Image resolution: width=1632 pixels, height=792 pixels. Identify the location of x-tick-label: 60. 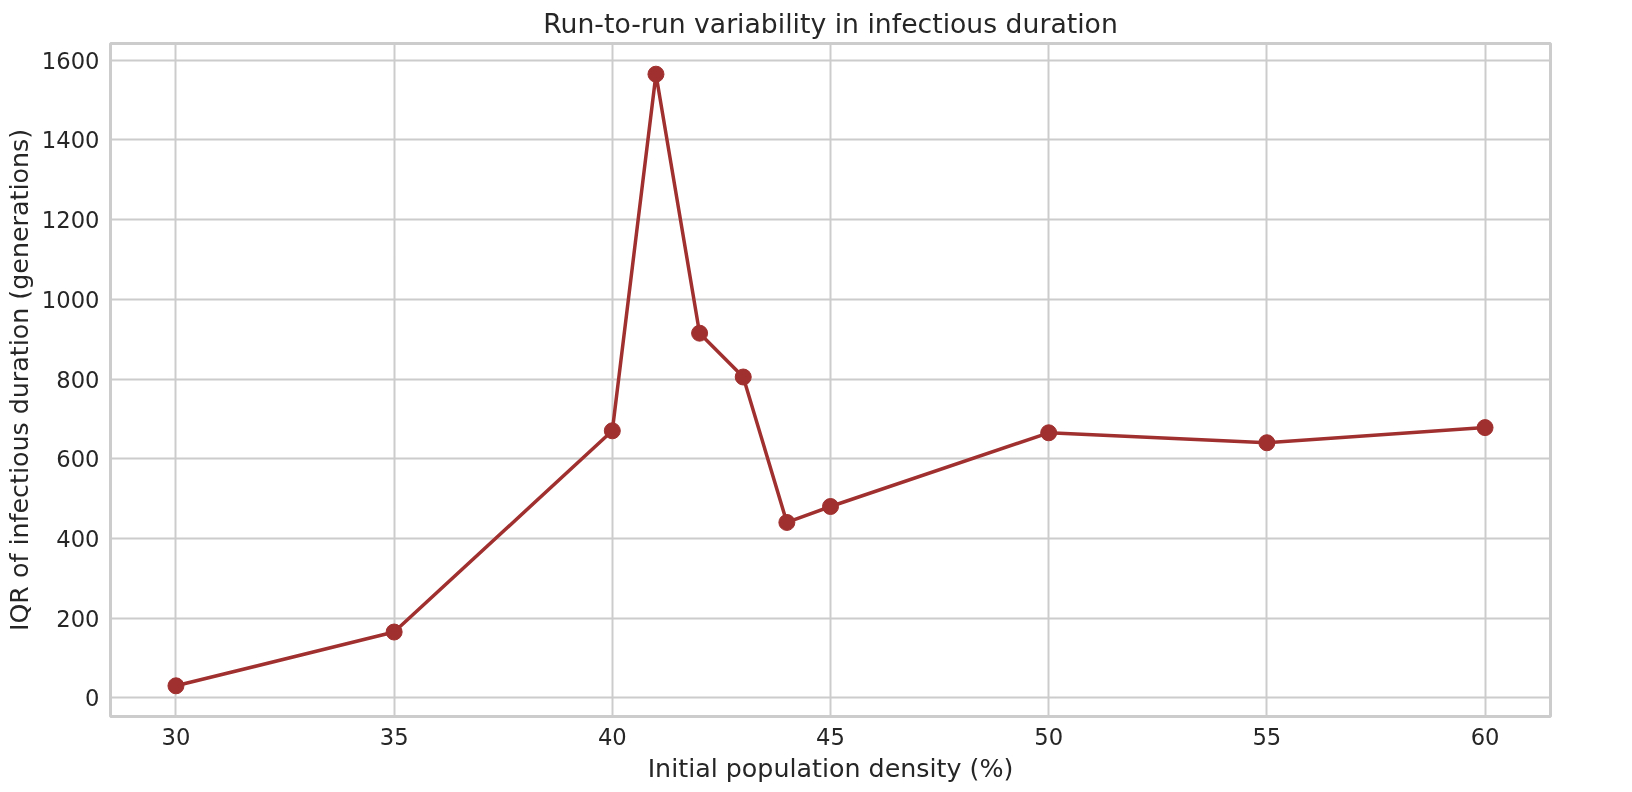
(1485, 736).